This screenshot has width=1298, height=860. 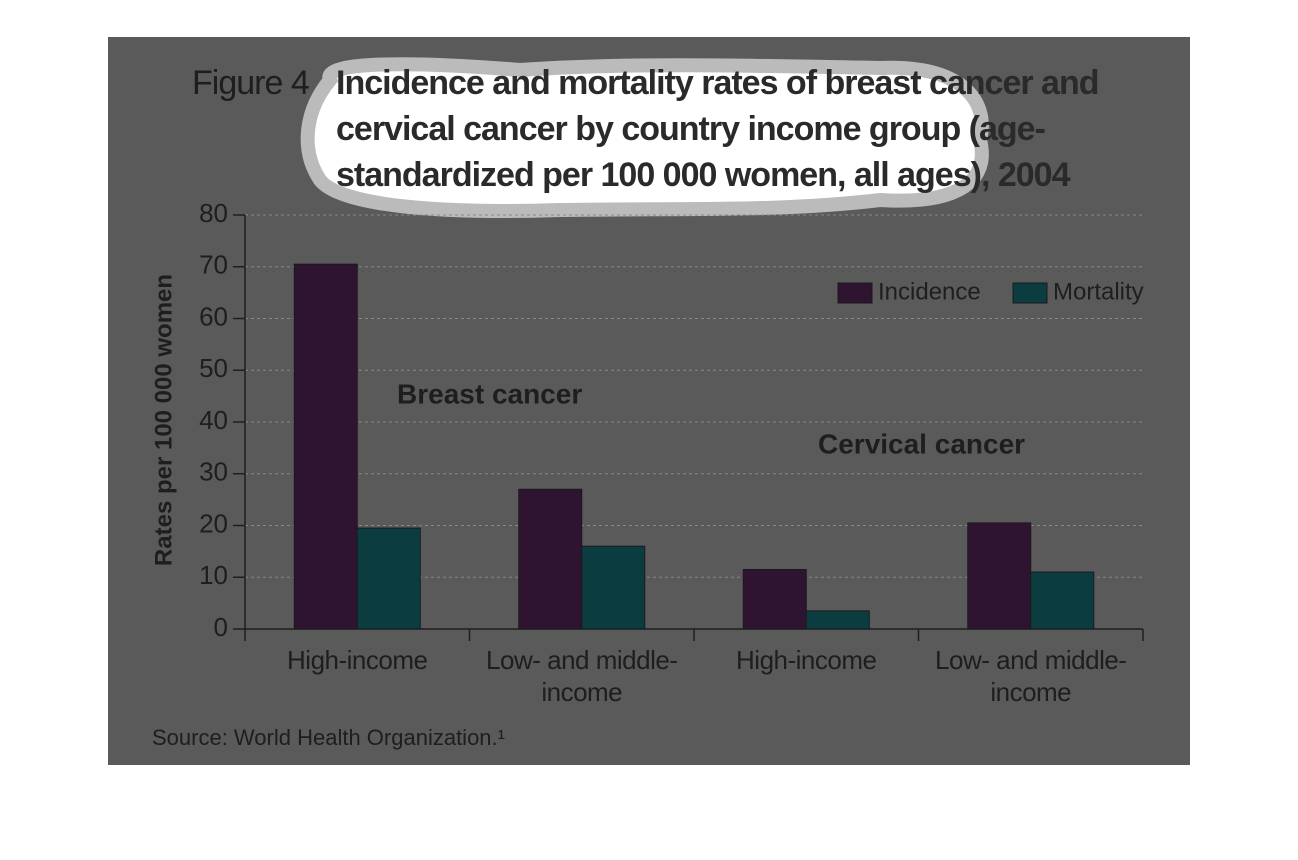 What do you see at coordinates (251, 83) in the screenshot?
I see `figure-label: Figure 4` at bounding box center [251, 83].